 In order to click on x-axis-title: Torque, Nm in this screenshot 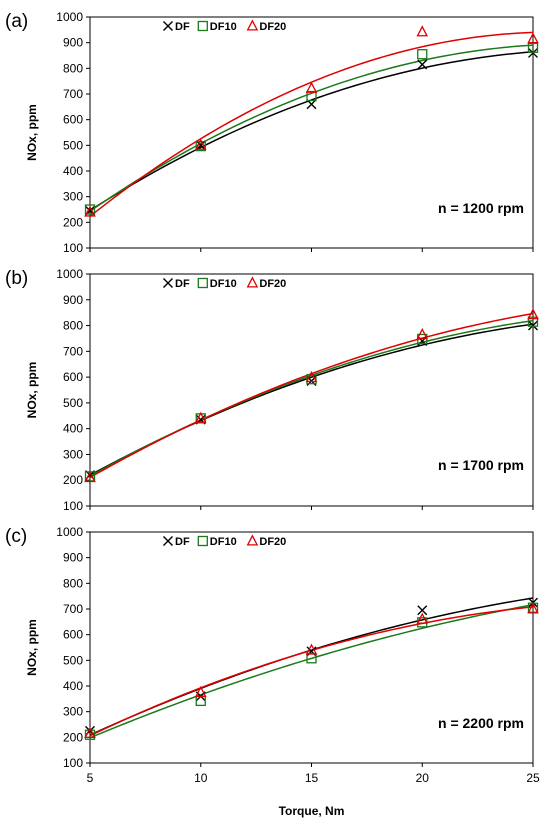, I will do `click(312, 811)`.